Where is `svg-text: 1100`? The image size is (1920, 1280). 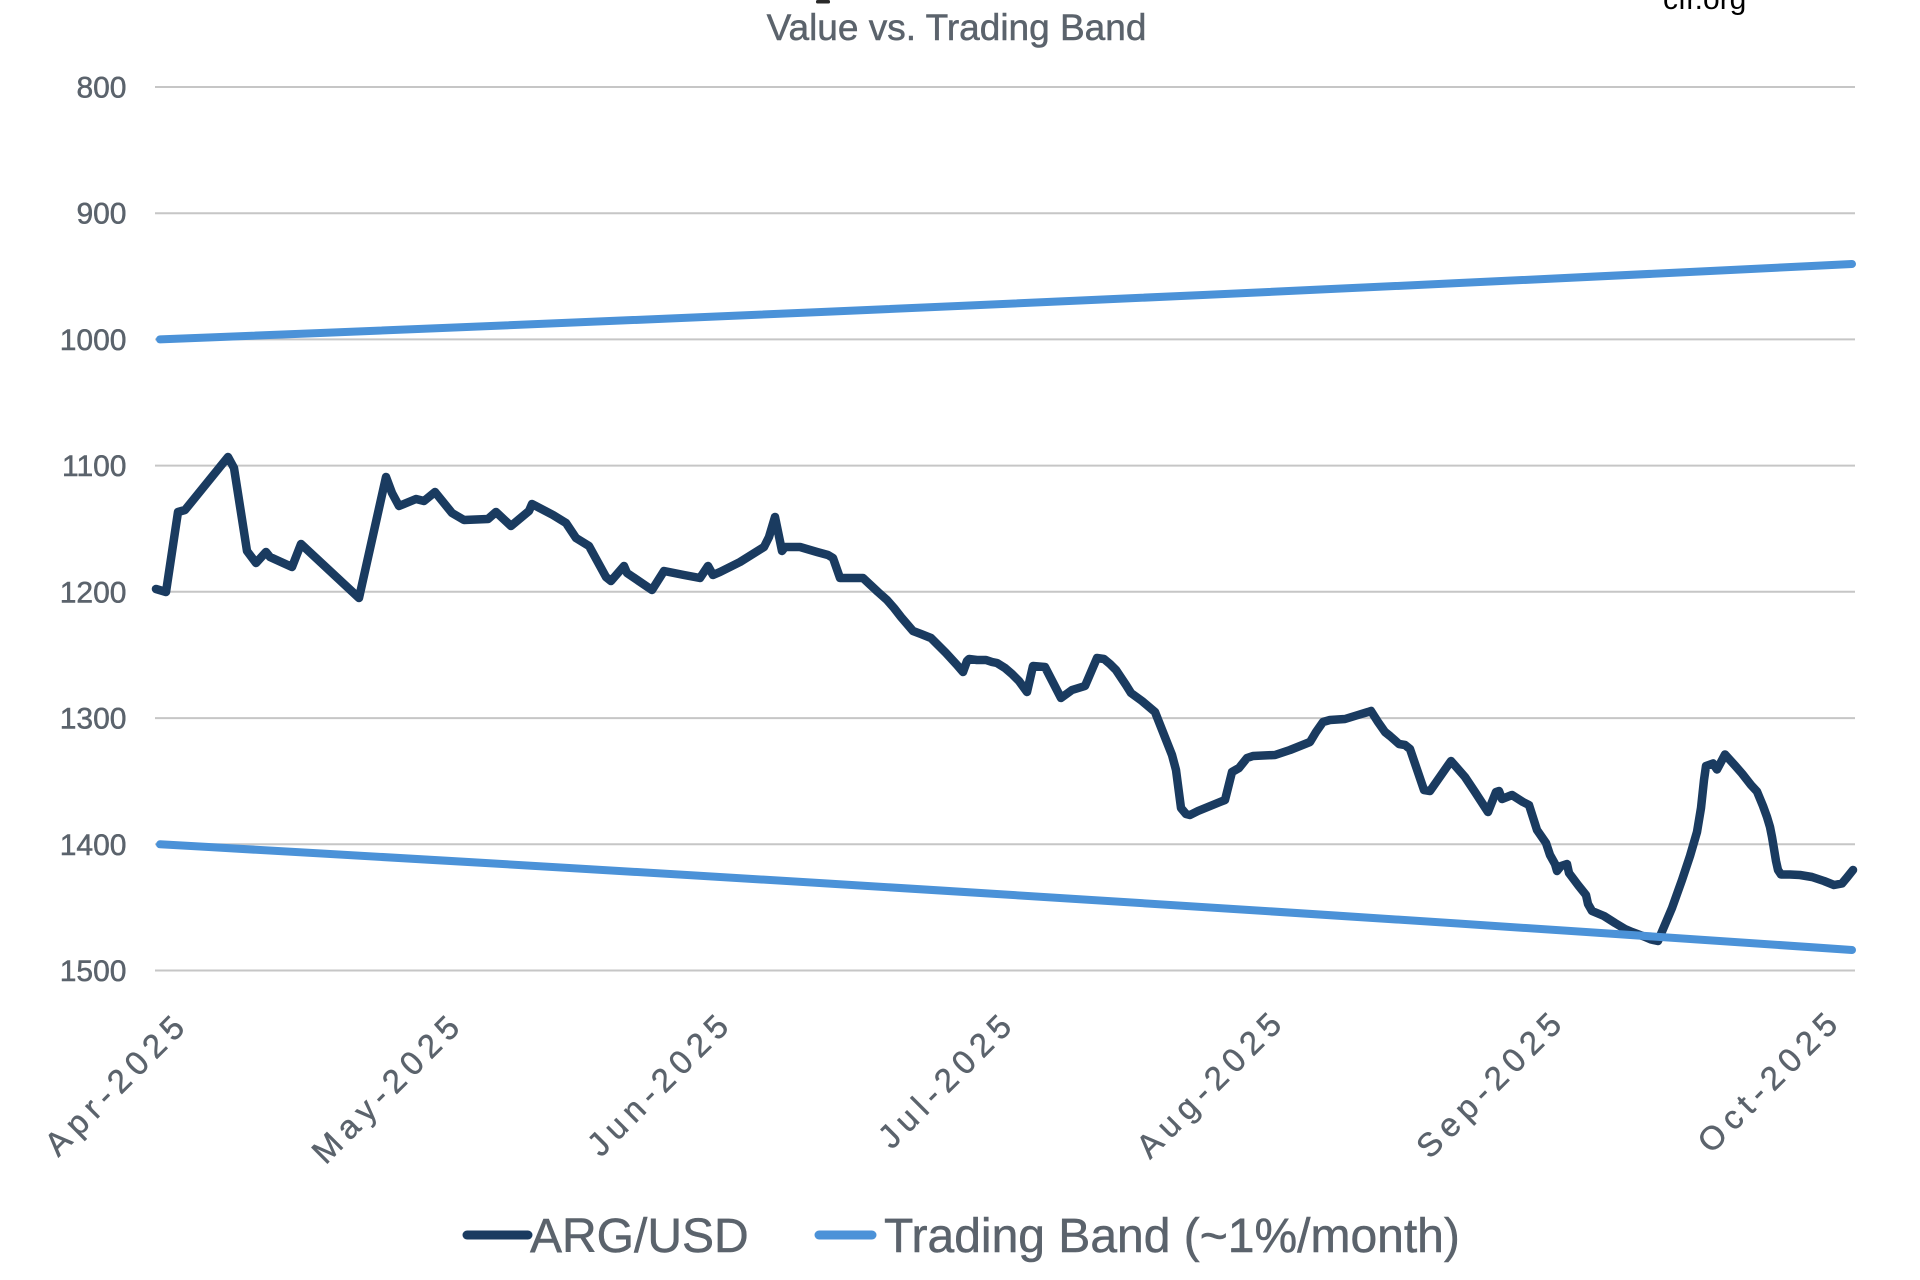
svg-text: 1100 is located at coordinates (94, 466).